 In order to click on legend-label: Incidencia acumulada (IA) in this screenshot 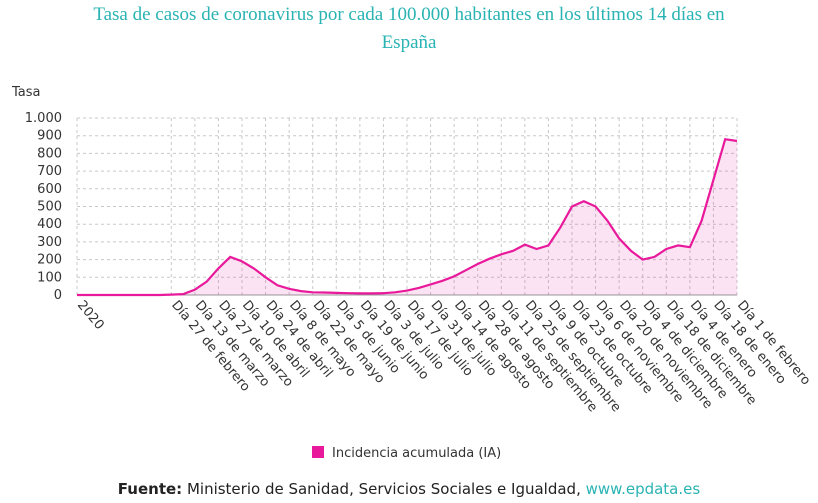, I will do `click(416, 453)`.